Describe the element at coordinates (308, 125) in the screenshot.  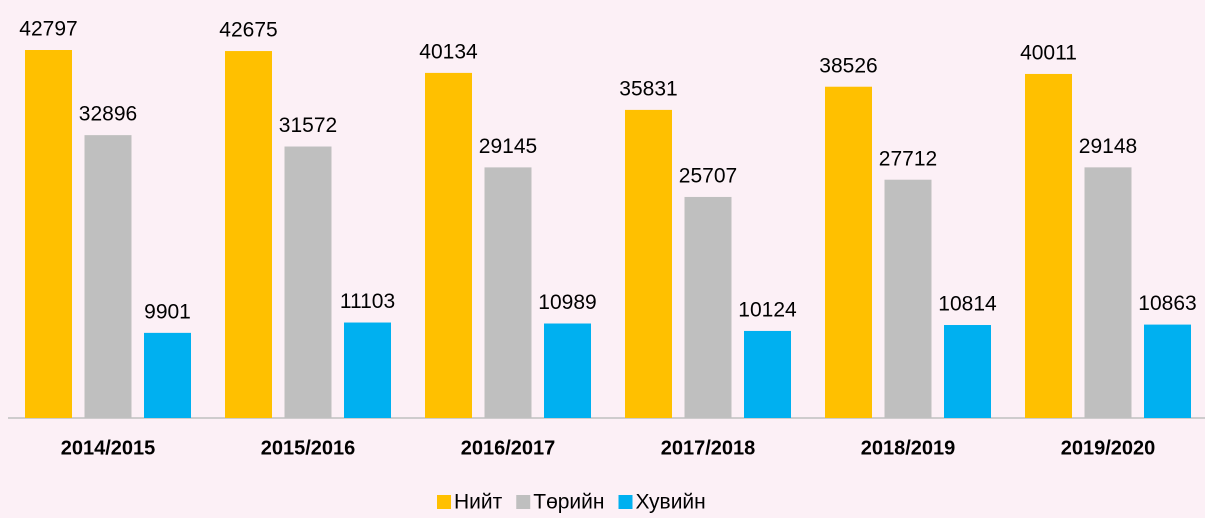
I see `data-label: 31572` at that location.